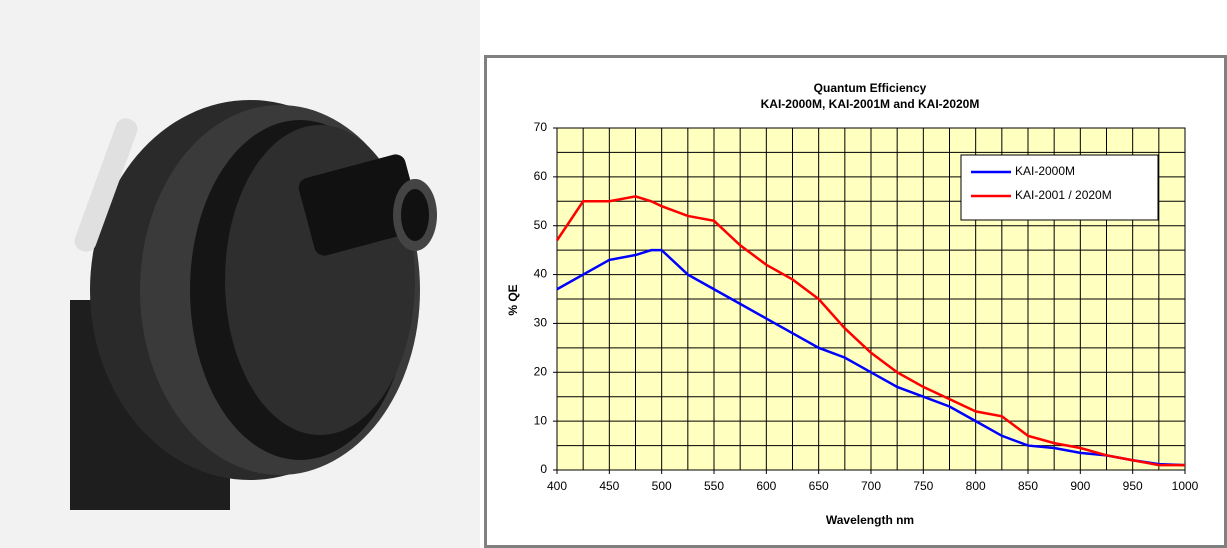 This screenshot has height=548, width=1227. What do you see at coordinates (541, 323) in the screenshot?
I see `y-tick-label: 30` at bounding box center [541, 323].